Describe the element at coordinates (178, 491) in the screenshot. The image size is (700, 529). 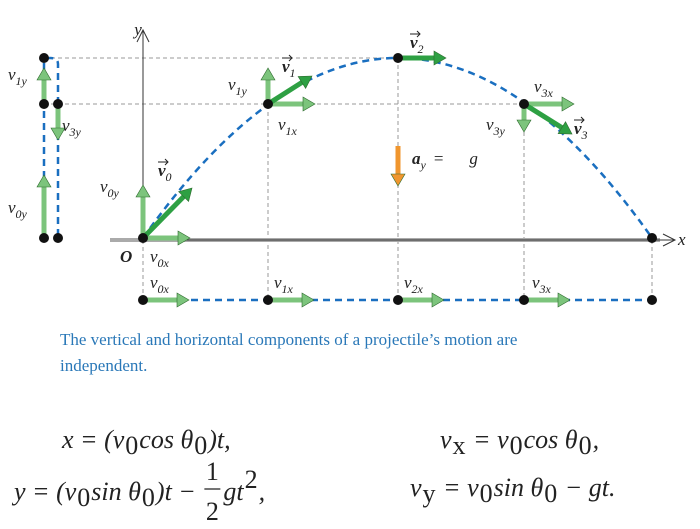
I see `equation-text: )t −` at that location.